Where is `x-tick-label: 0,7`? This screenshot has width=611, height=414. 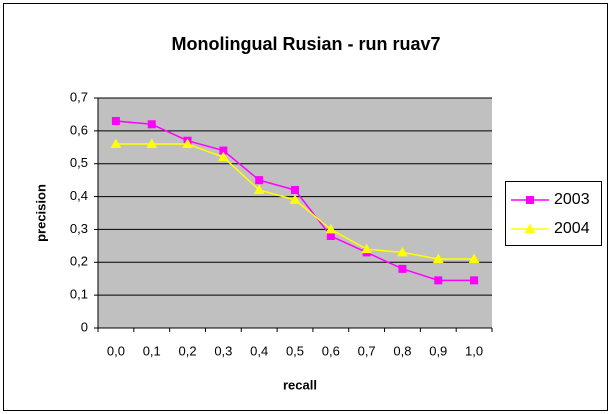
x-tick-label: 0,7 is located at coordinates (367, 350).